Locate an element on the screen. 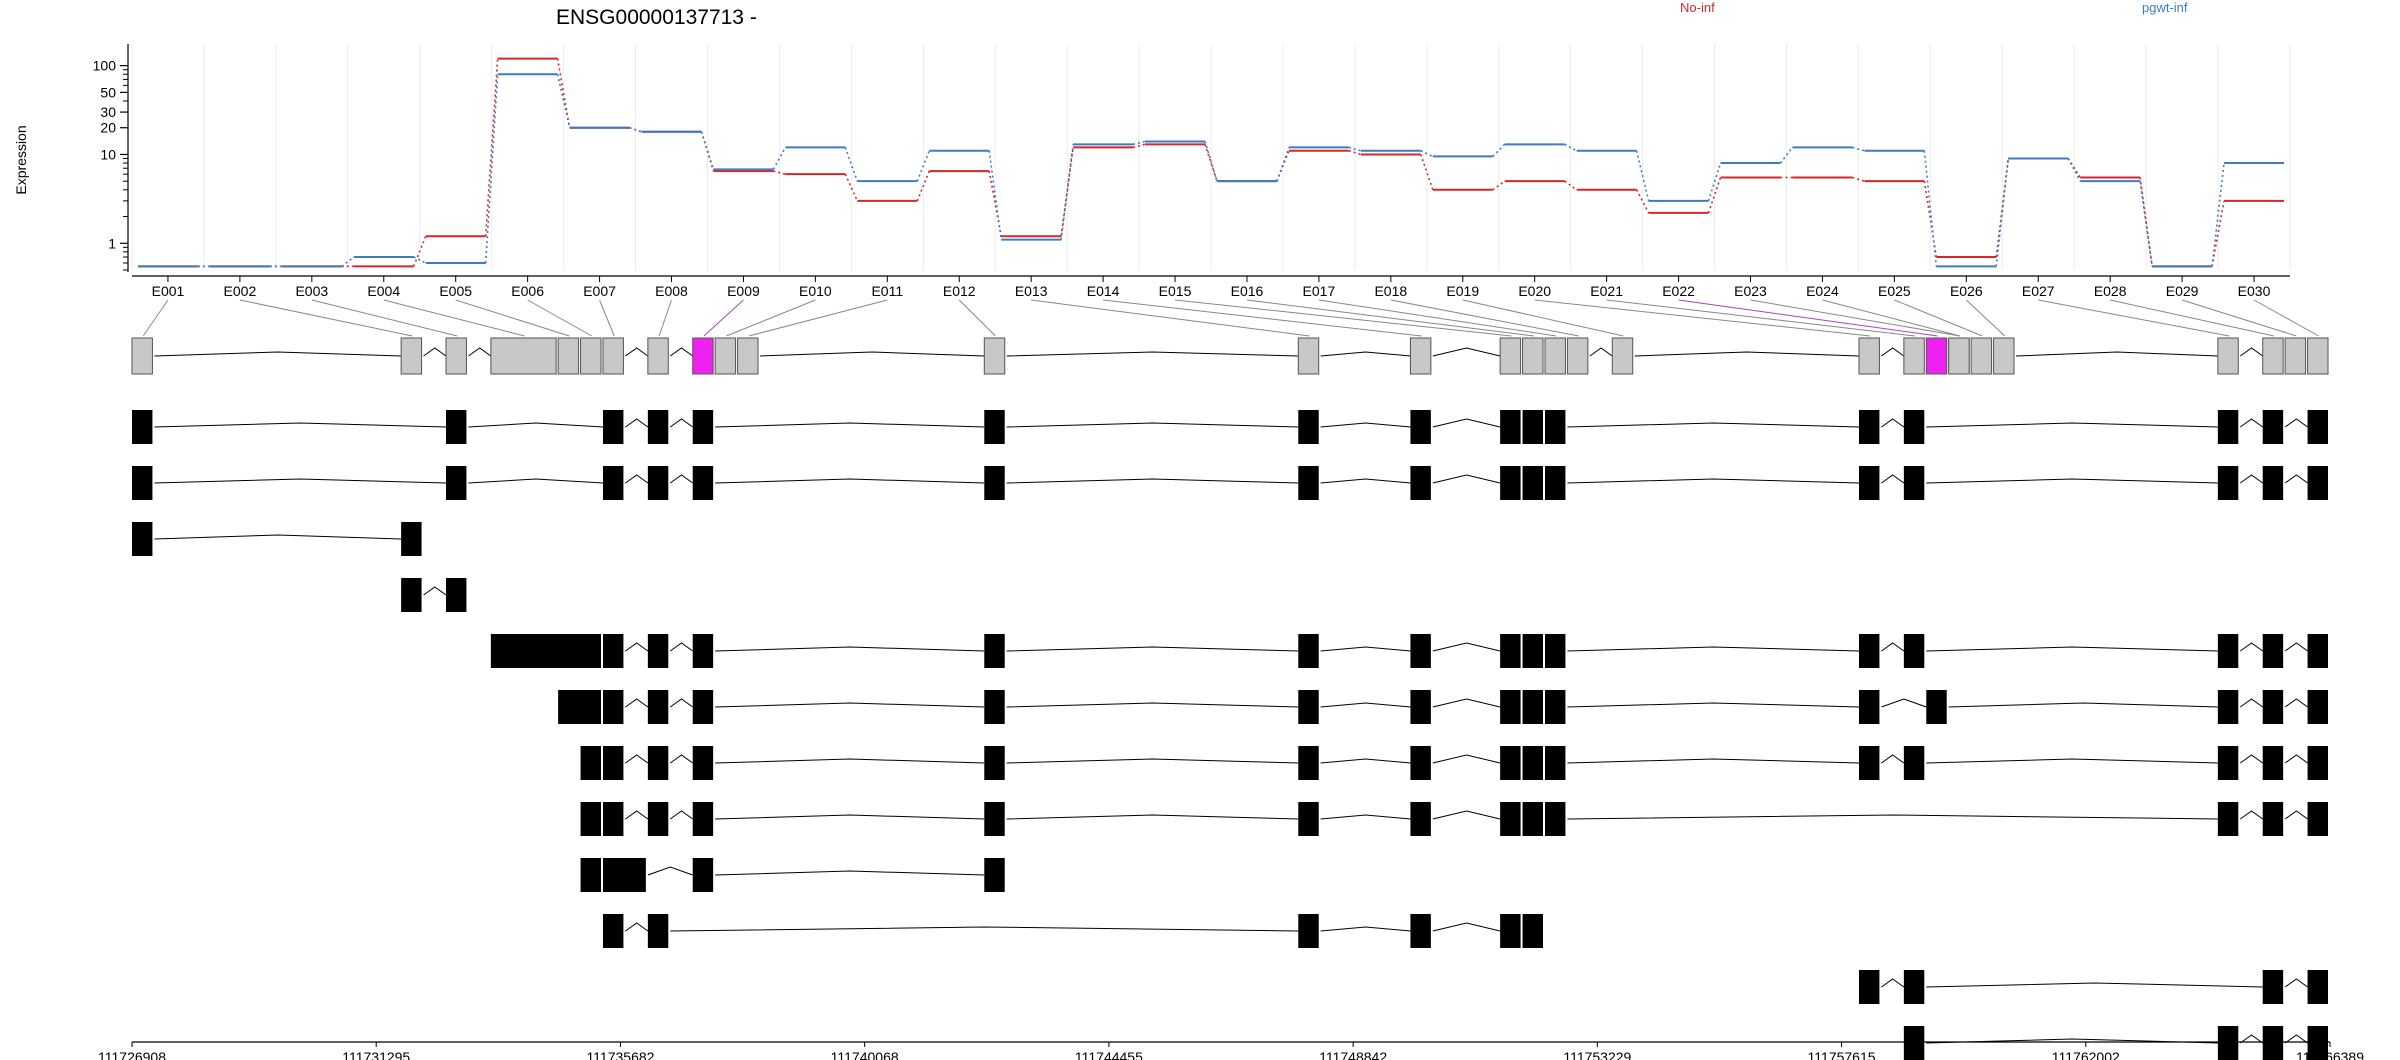 The height and width of the screenshot is (1060, 2400). x-tick-label: E017 is located at coordinates (1319, 291).